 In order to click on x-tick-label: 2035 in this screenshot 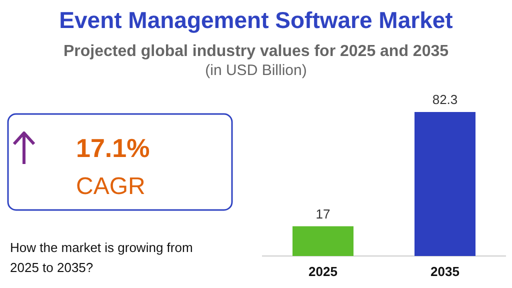, I will do `click(445, 271)`.